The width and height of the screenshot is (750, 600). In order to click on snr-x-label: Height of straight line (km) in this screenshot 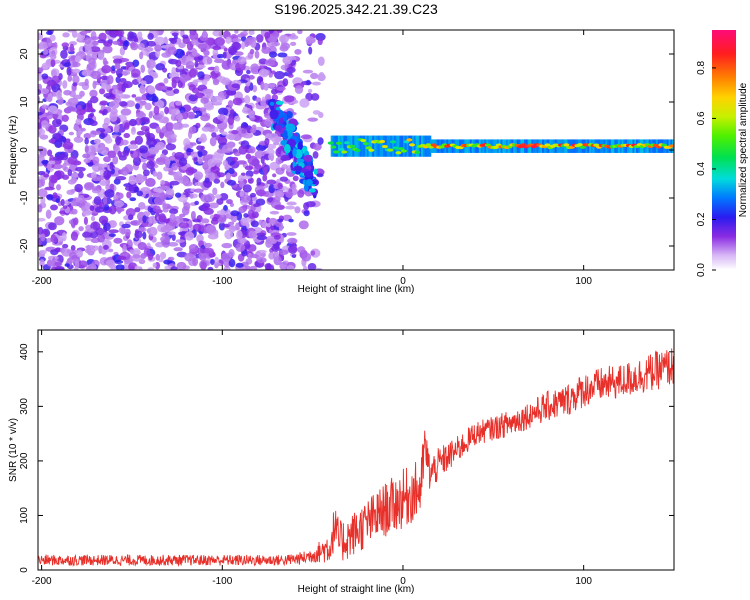, I will do `click(356, 589)`.